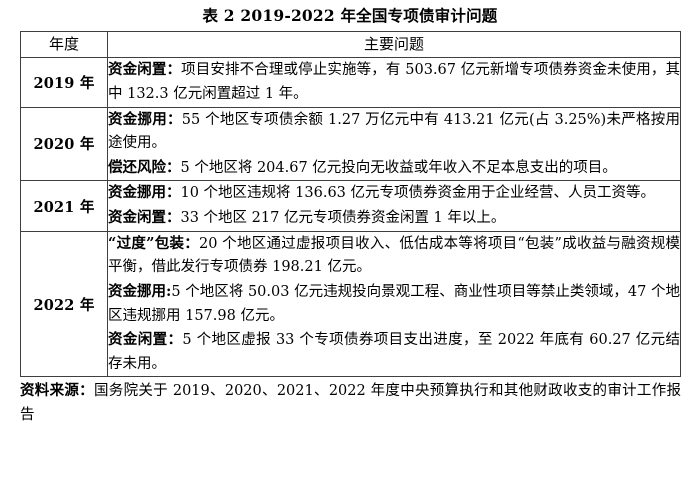 The width and height of the screenshot is (700, 492). What do you see at coordinates (64, 82) in the screenshot?
I see `year-label: 2019 年` at bounding box center [64, 82].